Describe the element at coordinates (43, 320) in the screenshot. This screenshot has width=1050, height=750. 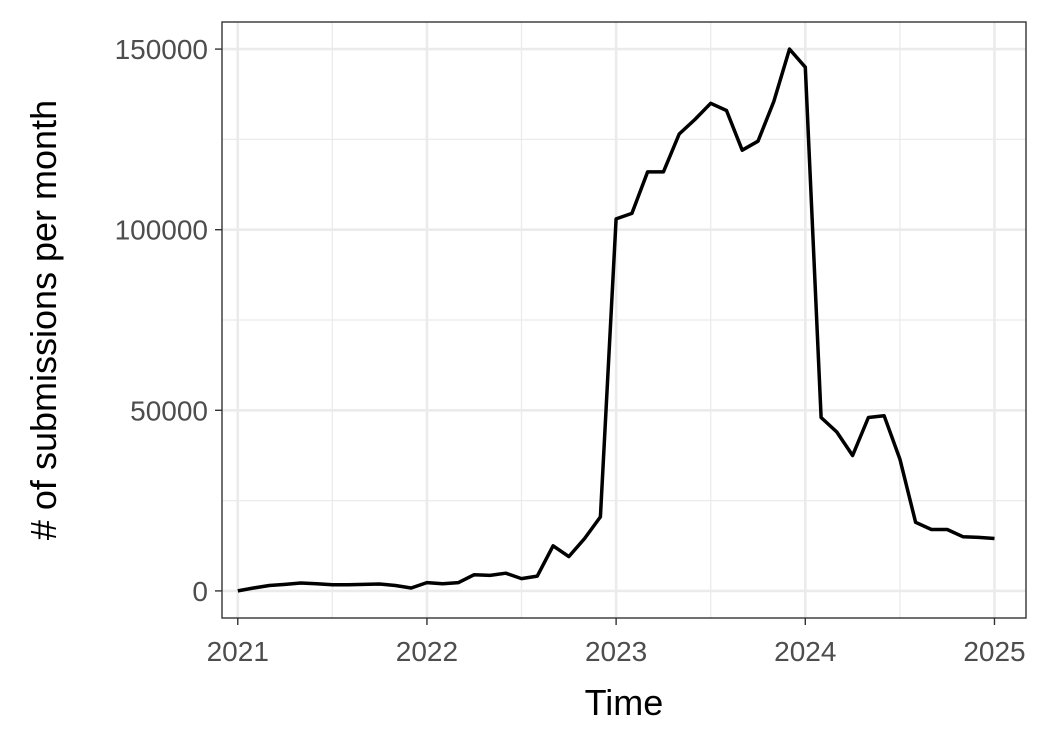
I see `y-axis-title: # of submissions per month` at that location.